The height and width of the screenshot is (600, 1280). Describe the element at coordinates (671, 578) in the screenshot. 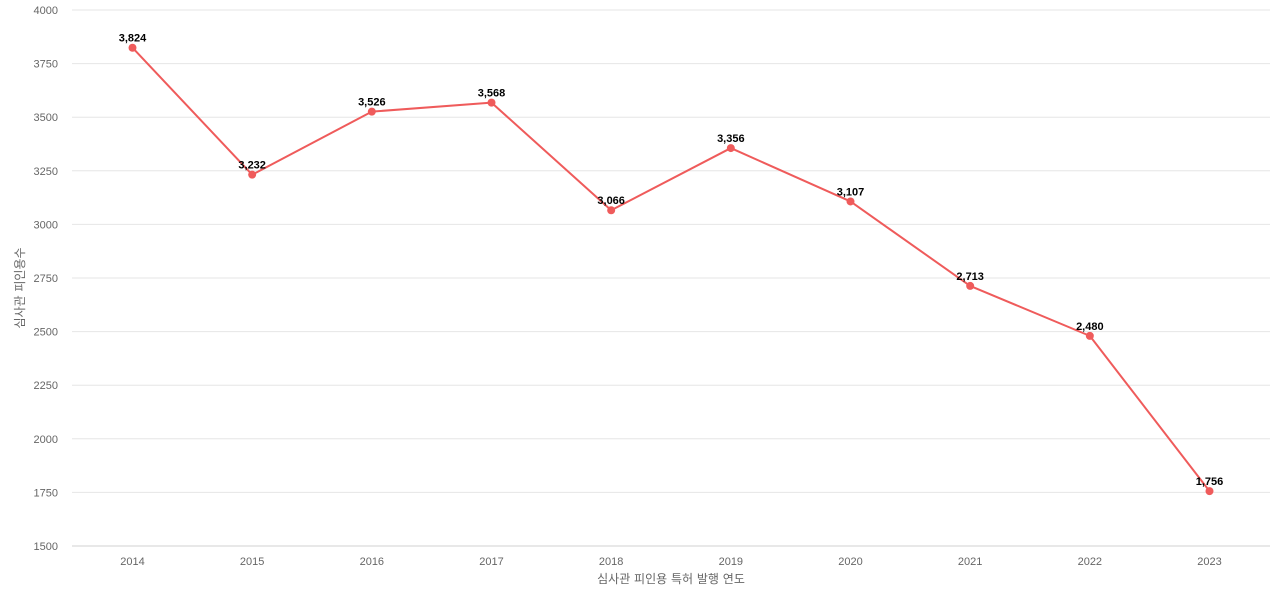

I see `x-axis-title: 심사관 피인용 특허 발행 연도` at that location.